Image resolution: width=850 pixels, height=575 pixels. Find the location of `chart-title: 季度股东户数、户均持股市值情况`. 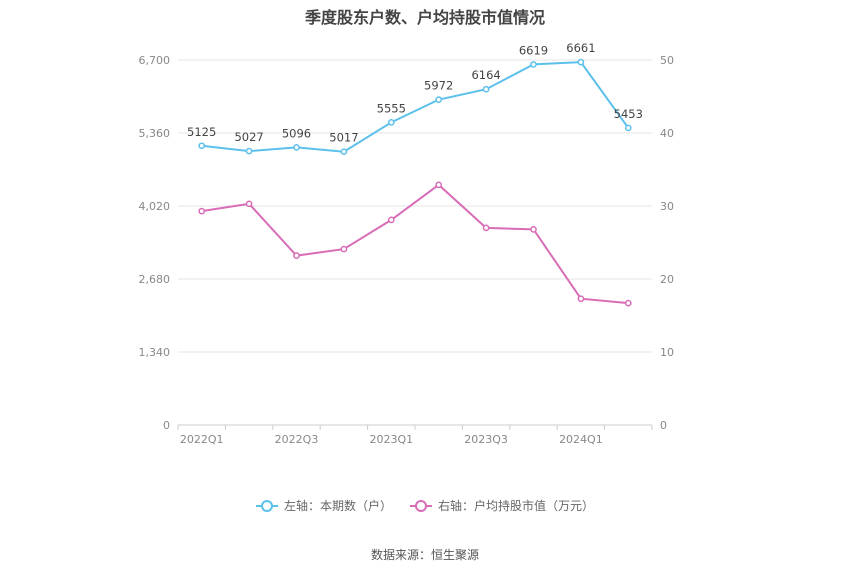

chart-title: 季度股东户数、户均持股市值情况 is located at coordinates (424, 17).